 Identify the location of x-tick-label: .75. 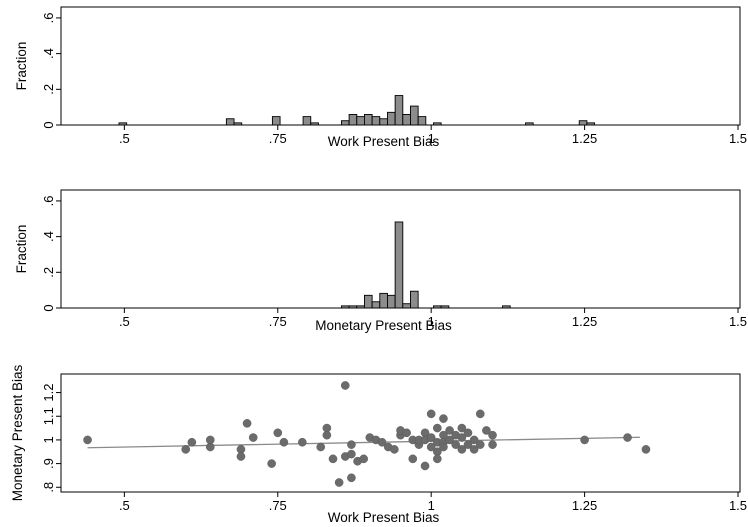
(278, 505).